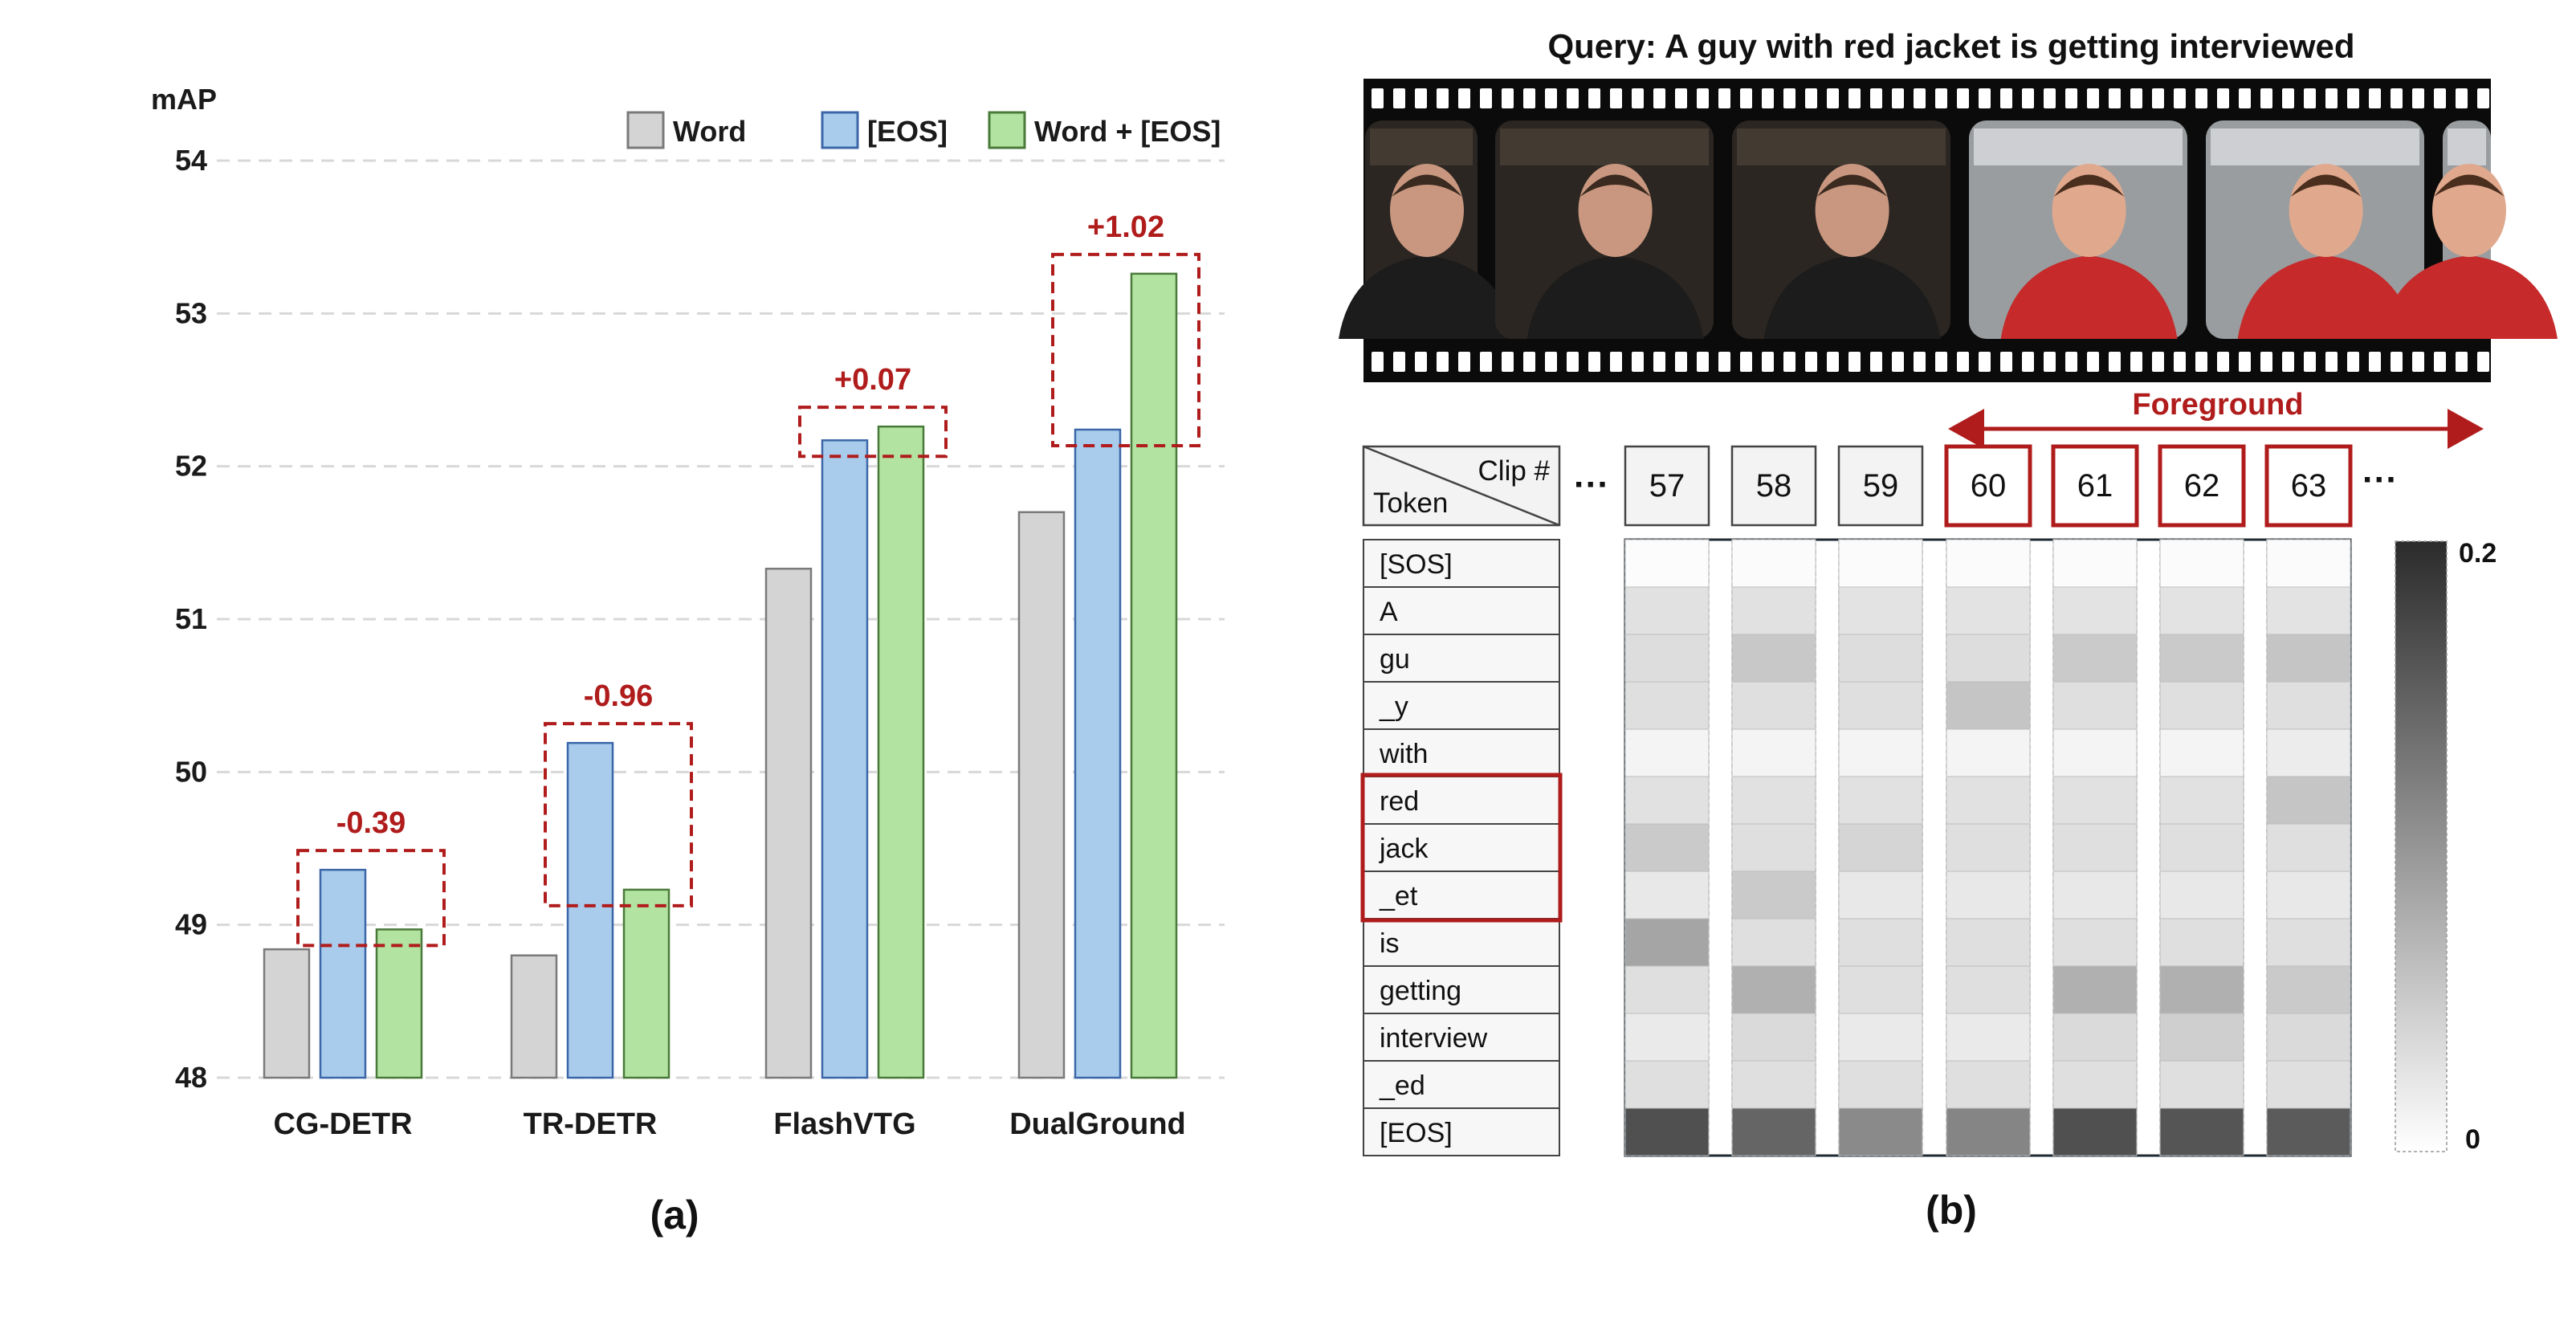 This screenshot has height=1317, width=2576. I want to click on x-category-label: TR-DETR, so click(591, 1124).